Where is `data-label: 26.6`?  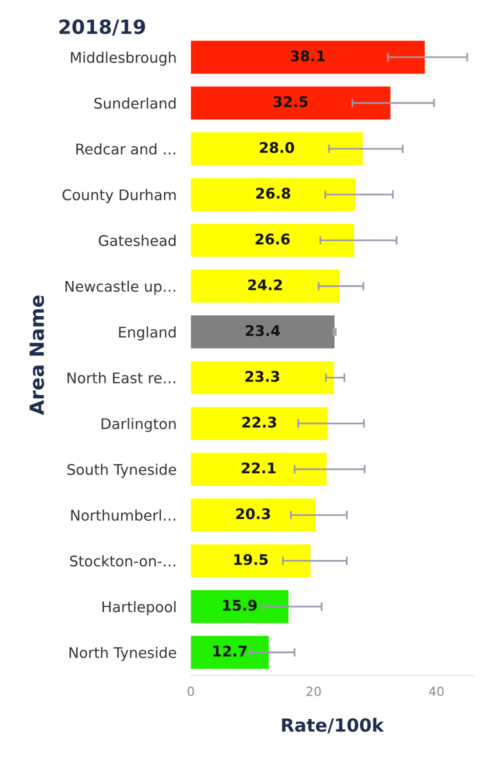
data-label: 26.6 is located at coordinates (273, 239).